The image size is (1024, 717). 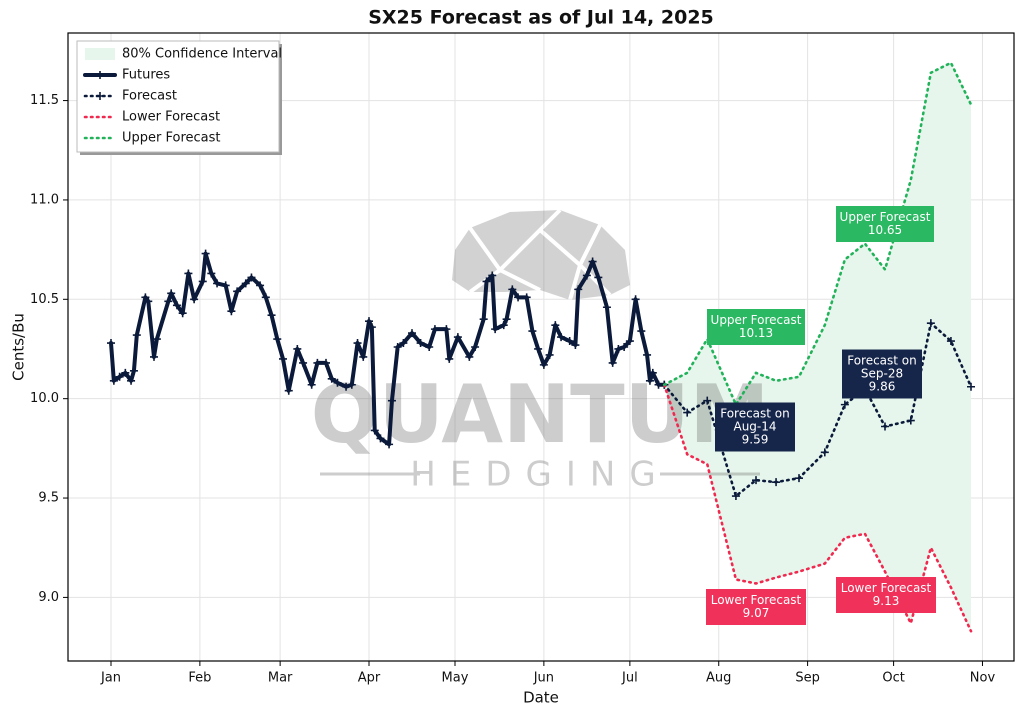 What do you see at coordinates (369, 678) in the screenshot?
I see `x-tick-label: Apr` at bounding box center [369, 678].